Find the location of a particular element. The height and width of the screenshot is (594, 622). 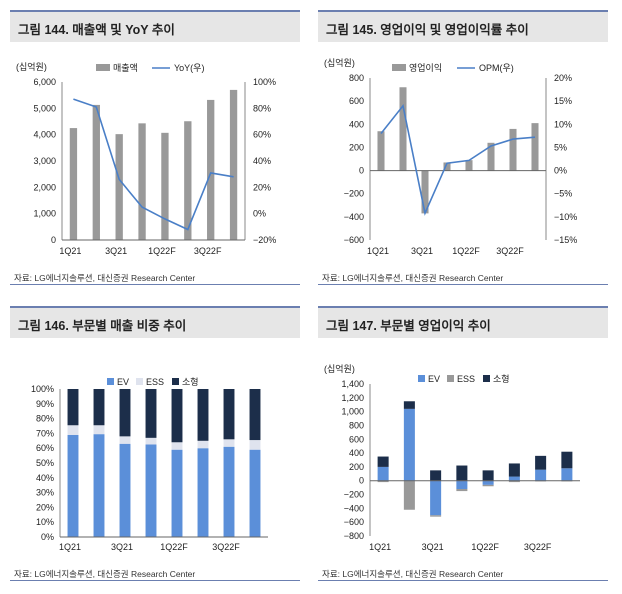

legend-label: ESS is located at coordinates (155, 382).